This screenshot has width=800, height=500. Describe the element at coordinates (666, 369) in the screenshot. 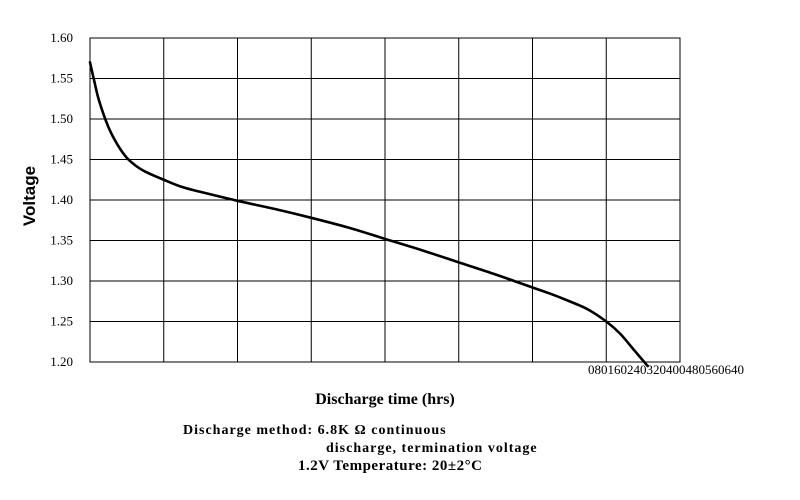

I see `x-tick-labels: 080160240320400480560640` at that location.